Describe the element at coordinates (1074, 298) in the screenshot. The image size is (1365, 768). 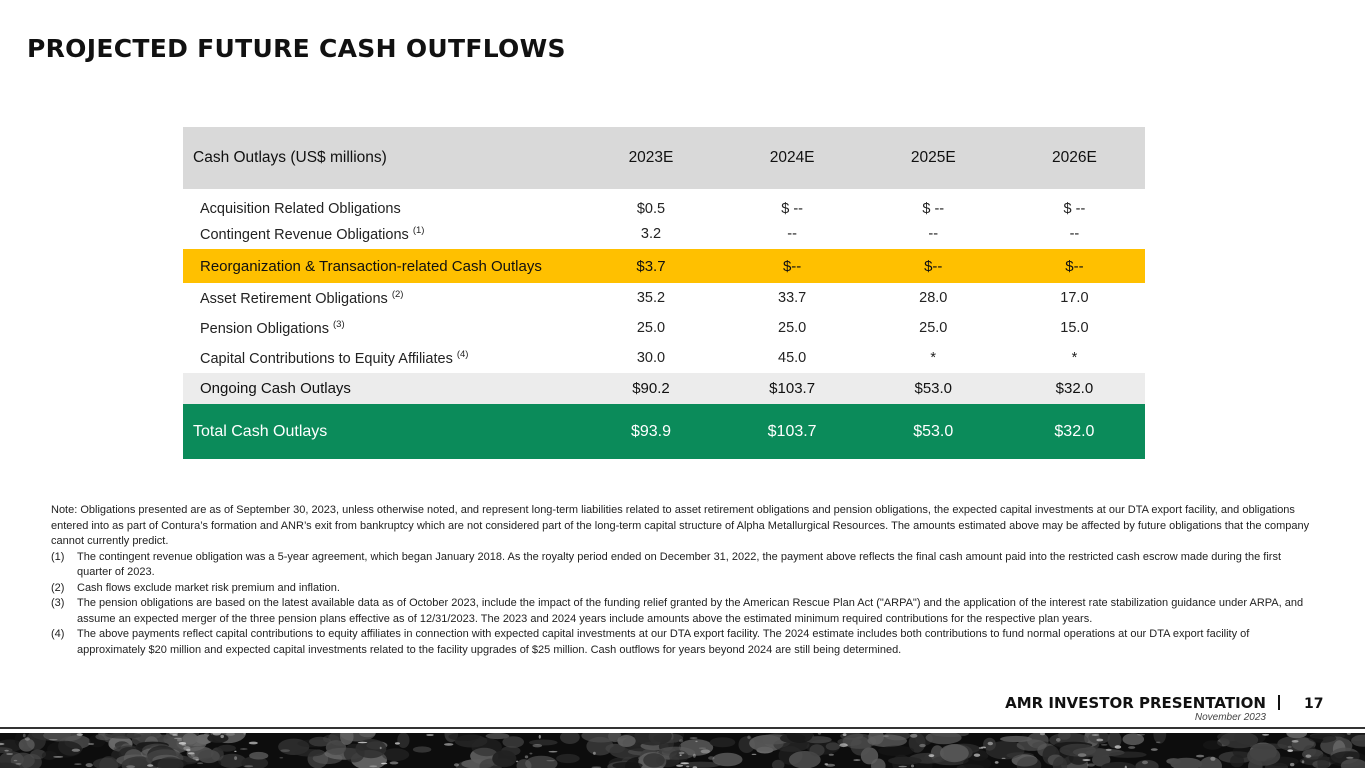
I see `cell-value: 17.0` at that location.